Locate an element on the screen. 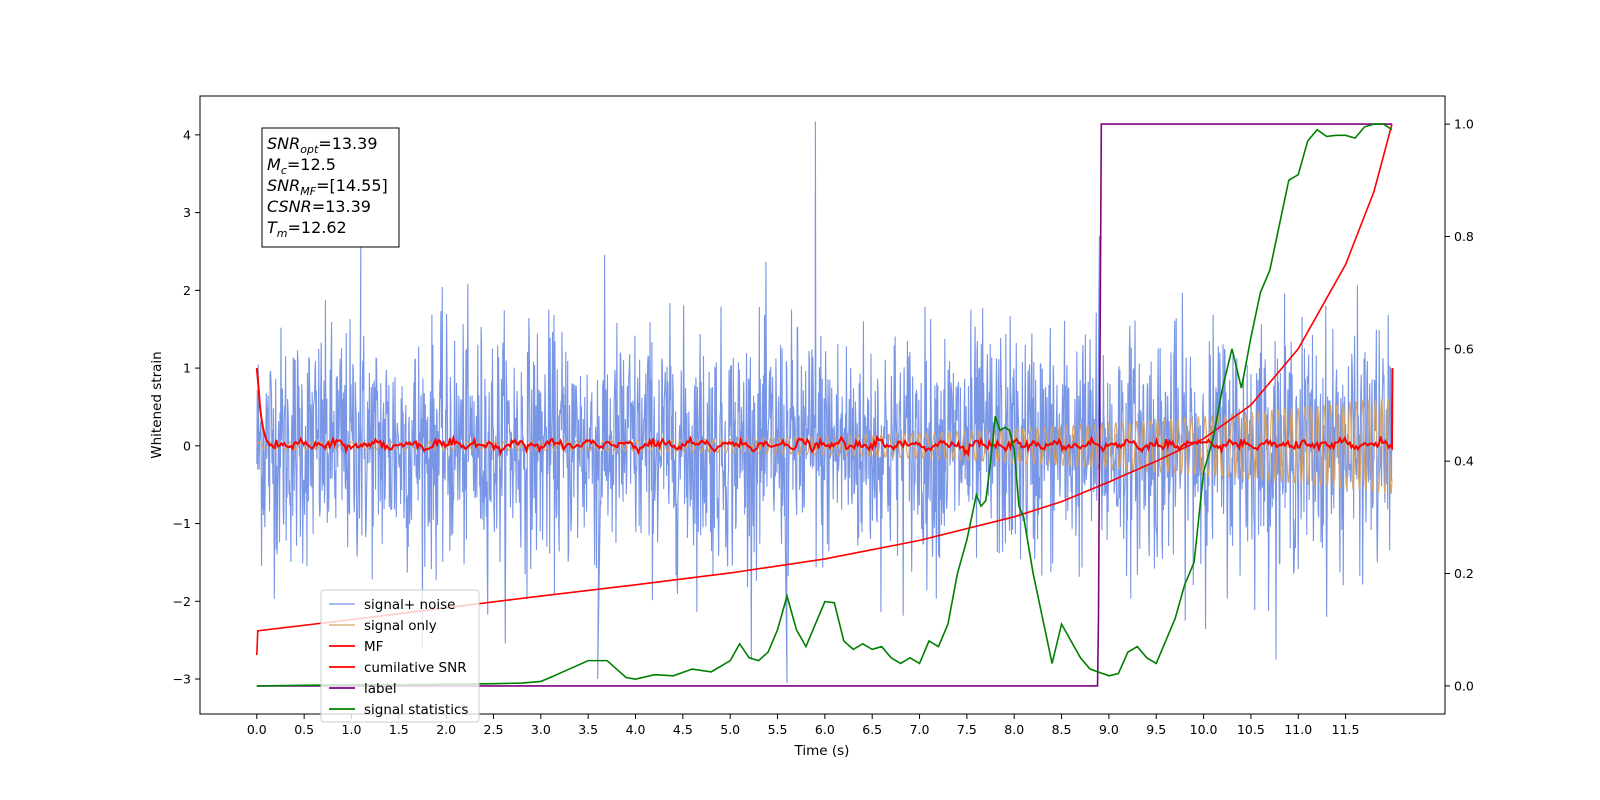  x-tick-label: 4.0 is located at coordinates (636, 729).